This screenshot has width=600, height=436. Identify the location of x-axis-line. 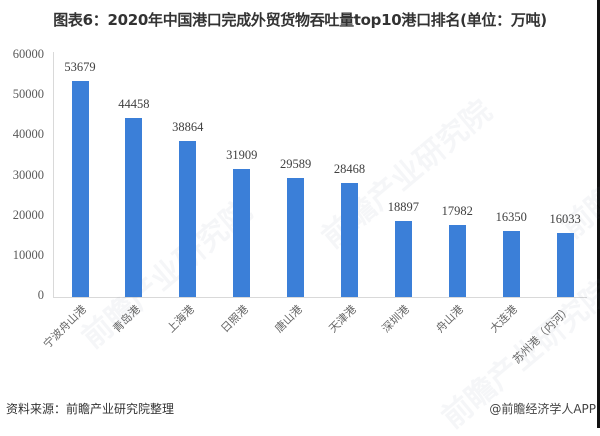
(320, 297).